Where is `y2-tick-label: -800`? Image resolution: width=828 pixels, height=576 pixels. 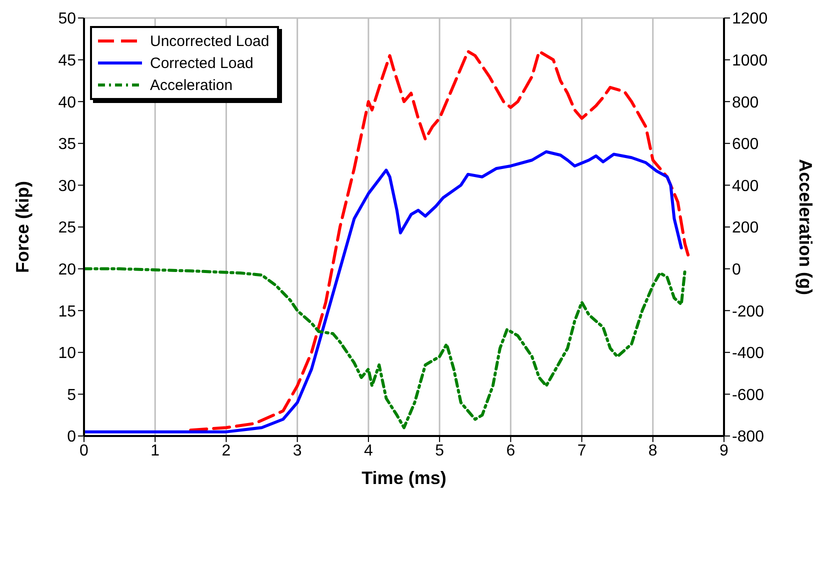 y2-tick-label: -800 is located at coordinates (748, 437).